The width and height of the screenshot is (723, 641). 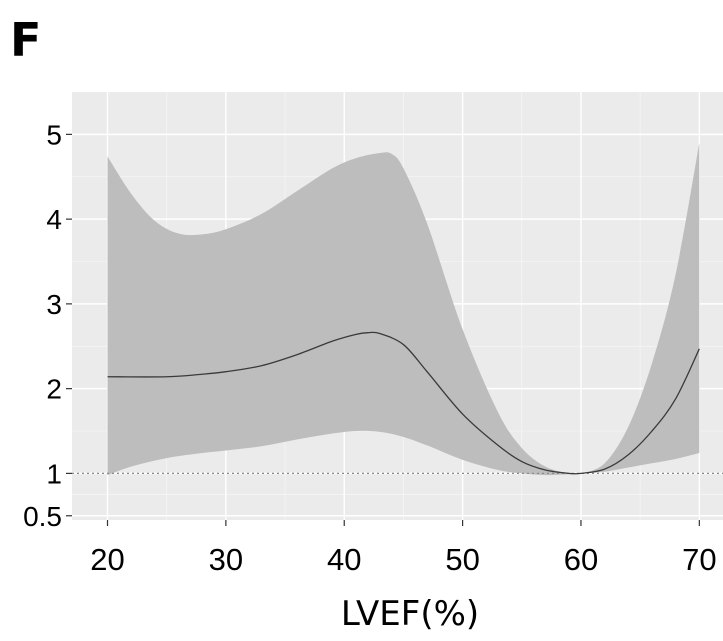 I want to click on y-tick-label: 2, so click(x=54, y=389).